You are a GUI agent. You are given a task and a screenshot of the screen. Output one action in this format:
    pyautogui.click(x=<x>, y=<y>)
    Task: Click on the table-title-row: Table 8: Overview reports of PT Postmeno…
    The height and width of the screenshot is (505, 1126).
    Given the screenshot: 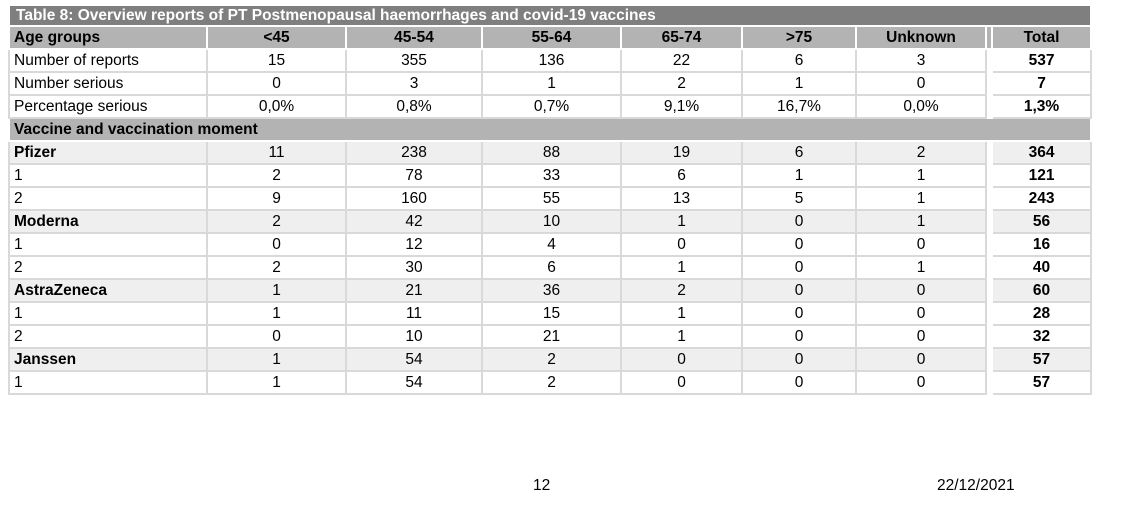 What is the action you would take?
    pyautogui.click(x=550, y=15)
    